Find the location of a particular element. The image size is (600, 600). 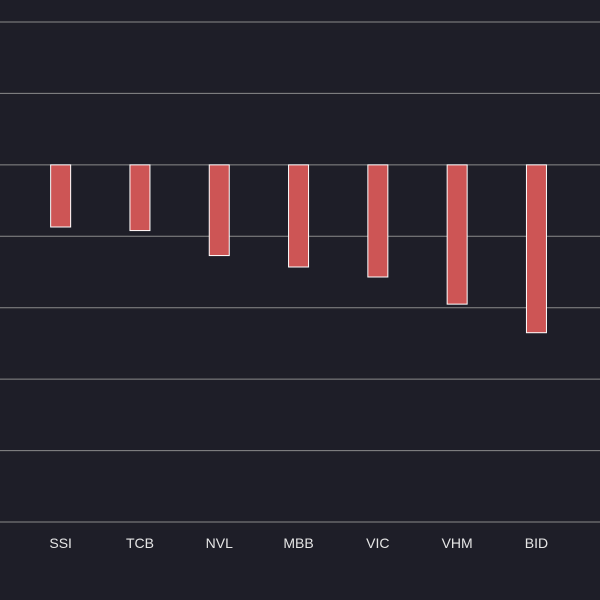

bar-tcb is located at coordinates (140, 198).